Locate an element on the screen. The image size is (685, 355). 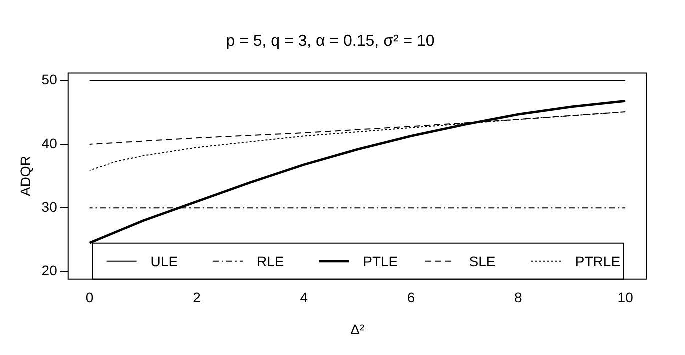
legend-label: ULE is located at coordinates (164, 261).